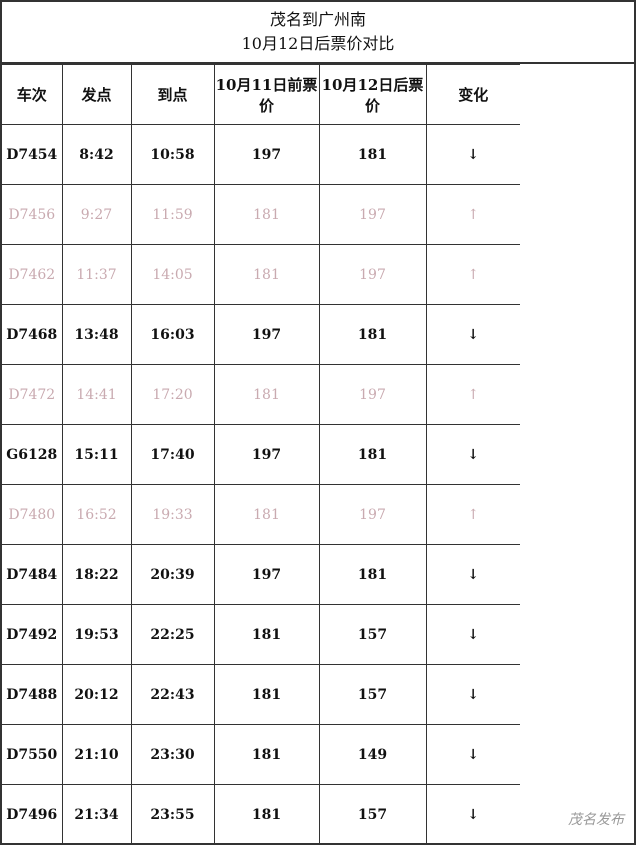  What do you see at coordinates (96, 394) in the screenshot?
I see `depart-cell: 14:41` at bounding box center [96, 394].